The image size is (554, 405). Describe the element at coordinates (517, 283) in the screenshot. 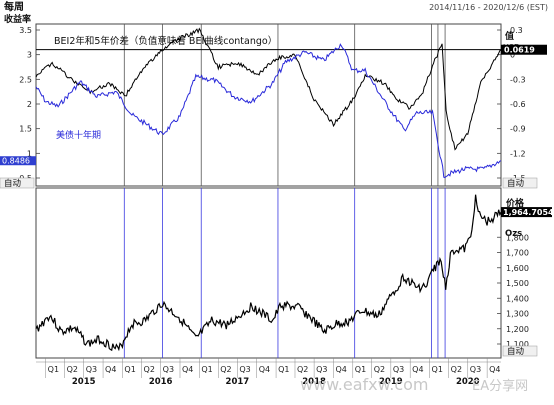

I see `price-tick-label: 1,500` at that location.